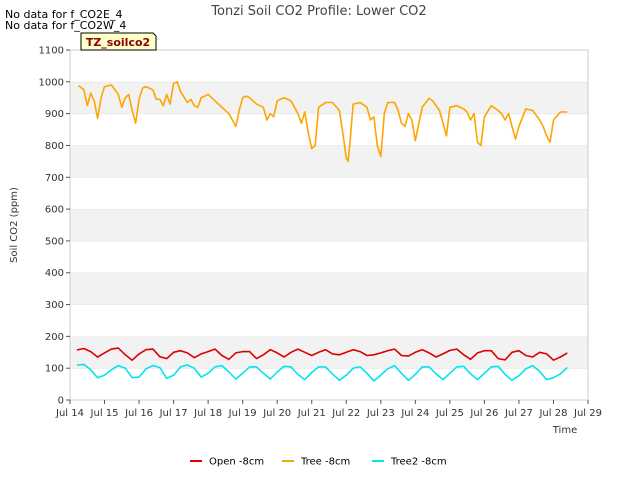  I want to click on y-tick-label: 100, so click(54, 369).